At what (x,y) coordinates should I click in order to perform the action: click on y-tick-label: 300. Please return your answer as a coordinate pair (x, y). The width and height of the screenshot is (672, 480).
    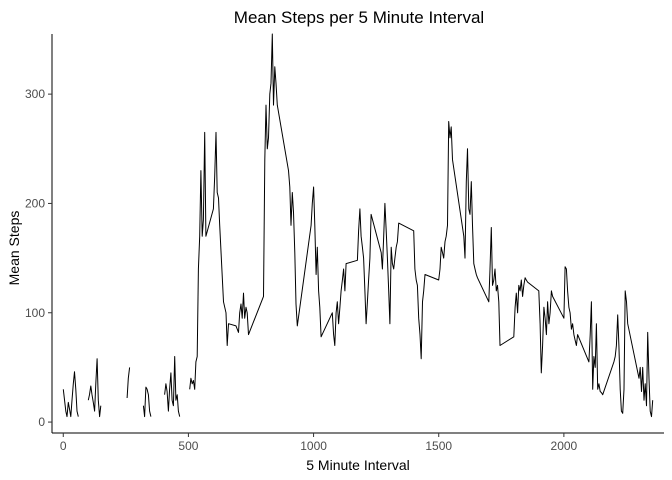
    Looking at the image, I should click on (35, 94).